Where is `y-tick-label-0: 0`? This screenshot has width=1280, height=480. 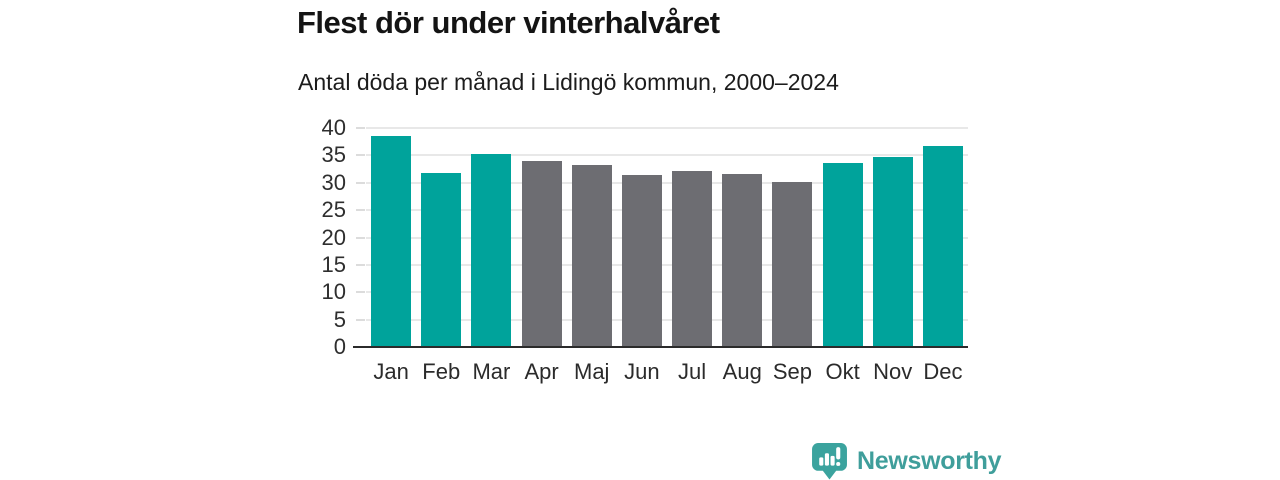
y-tick-label-0: 0 is located at coordinates (339, 346).